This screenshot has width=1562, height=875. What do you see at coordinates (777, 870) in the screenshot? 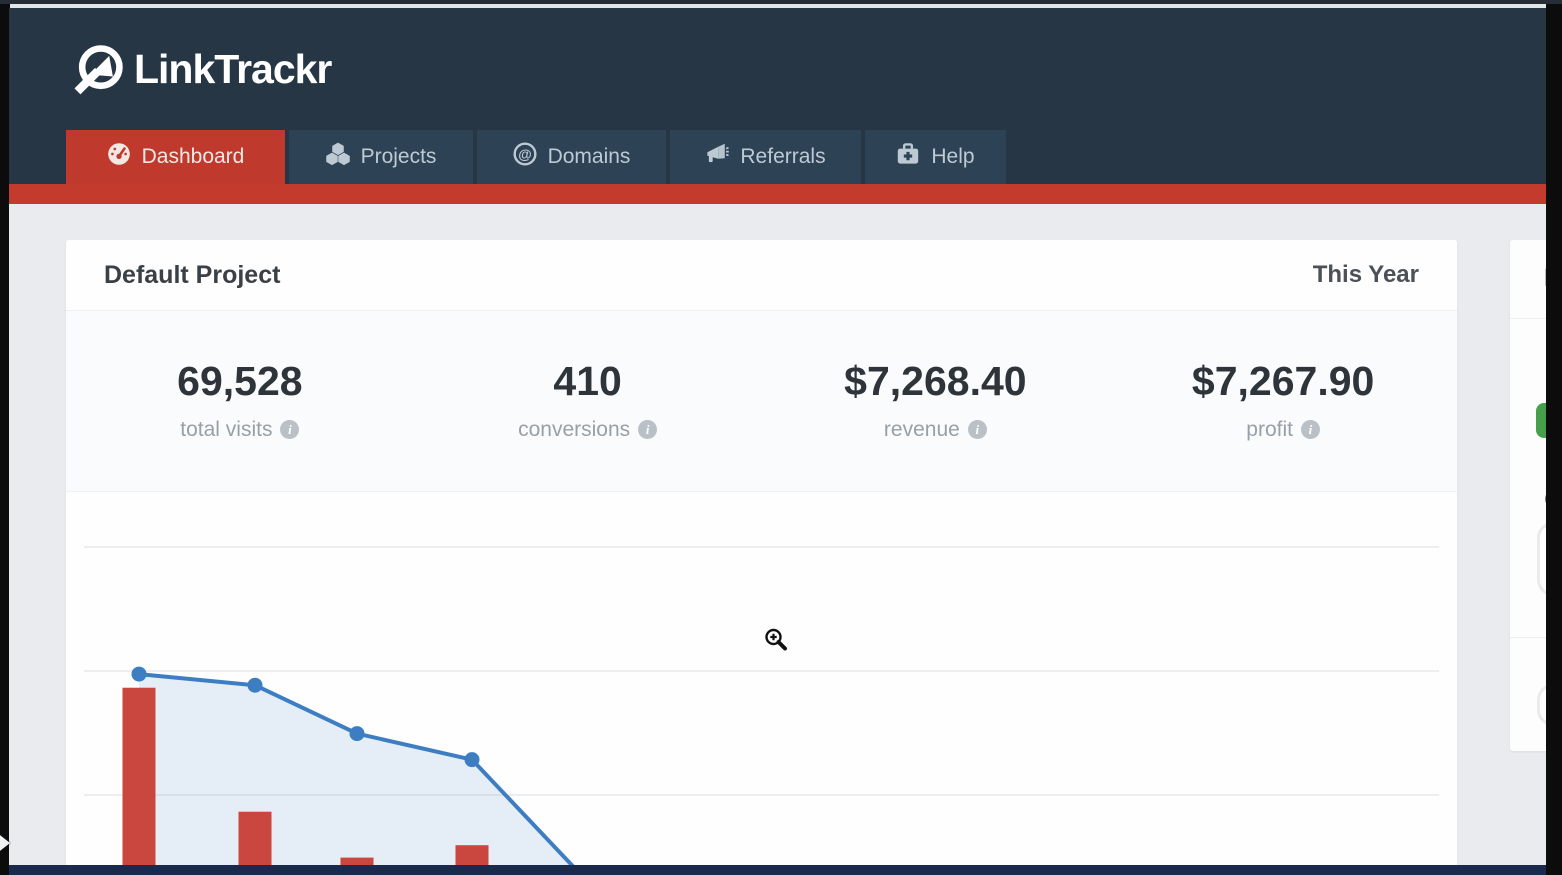
I see `bottom-chrome-strip` at bounding box center [777, 870].